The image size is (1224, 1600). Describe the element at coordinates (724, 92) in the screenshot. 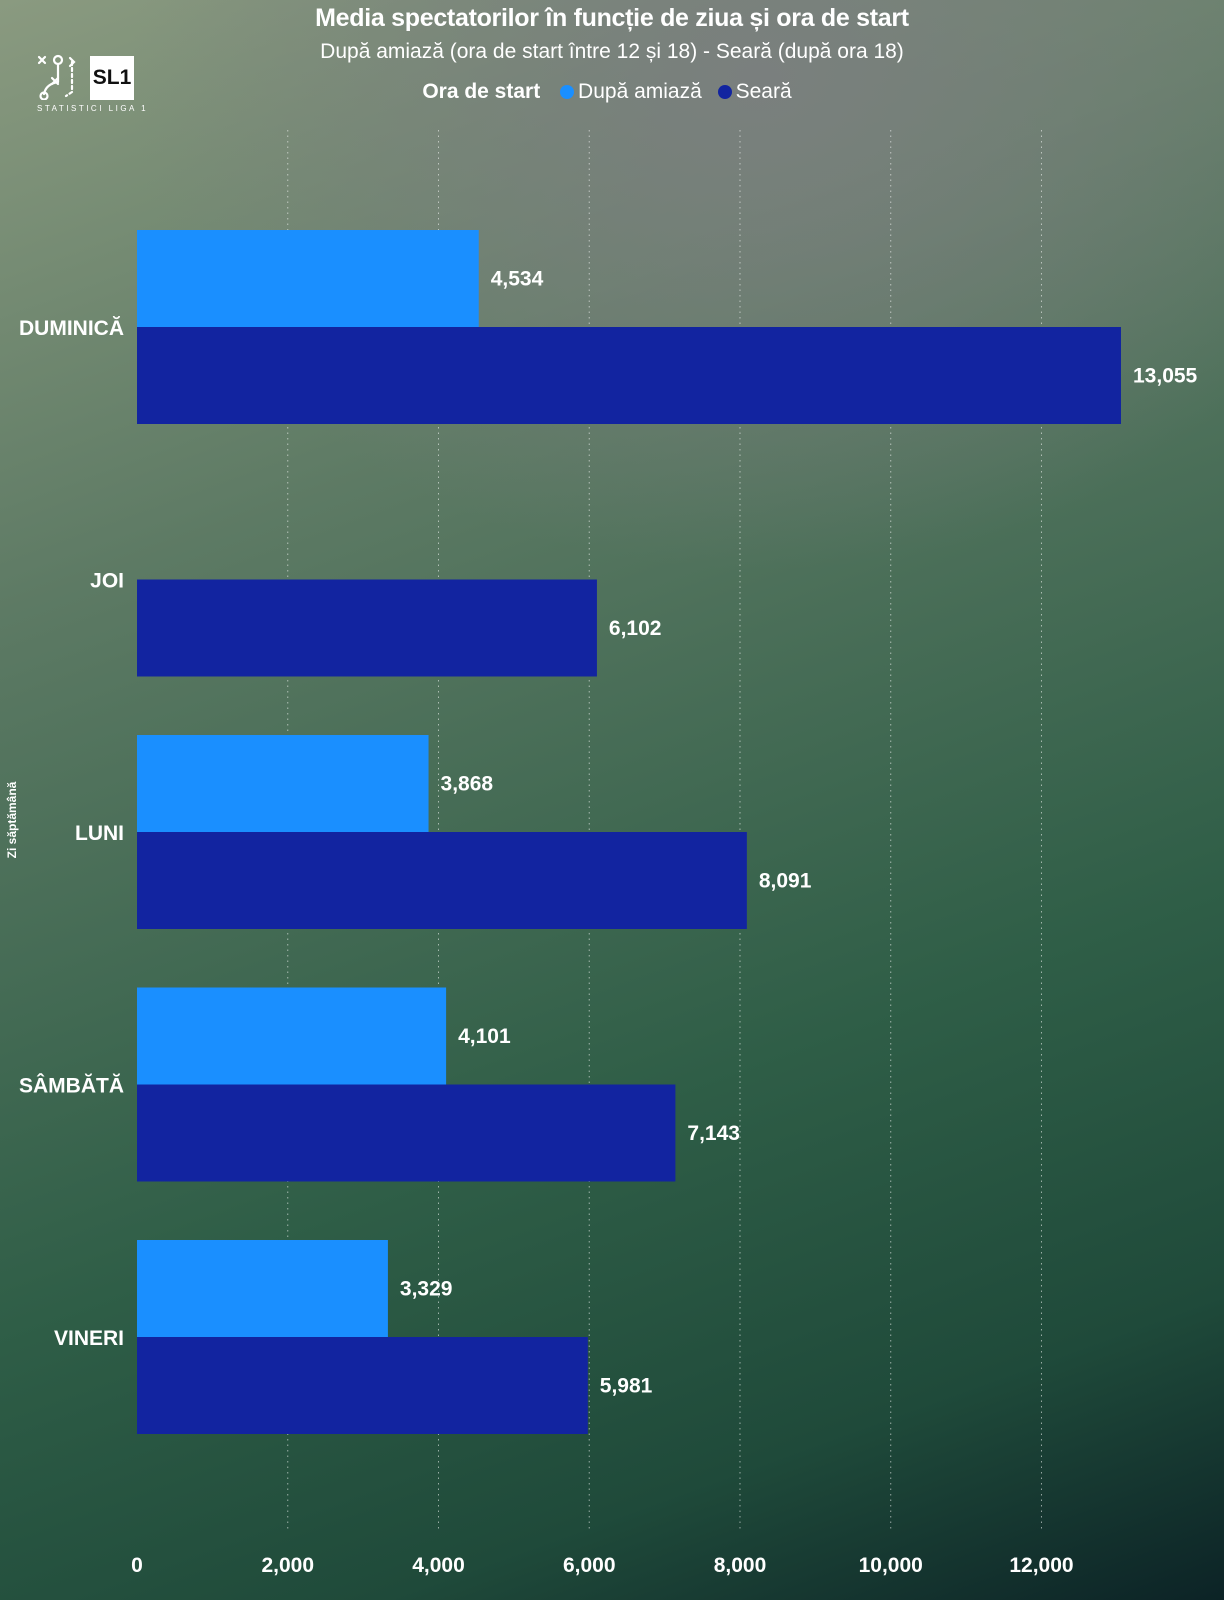

I see `legend-dot-evening` at that location.